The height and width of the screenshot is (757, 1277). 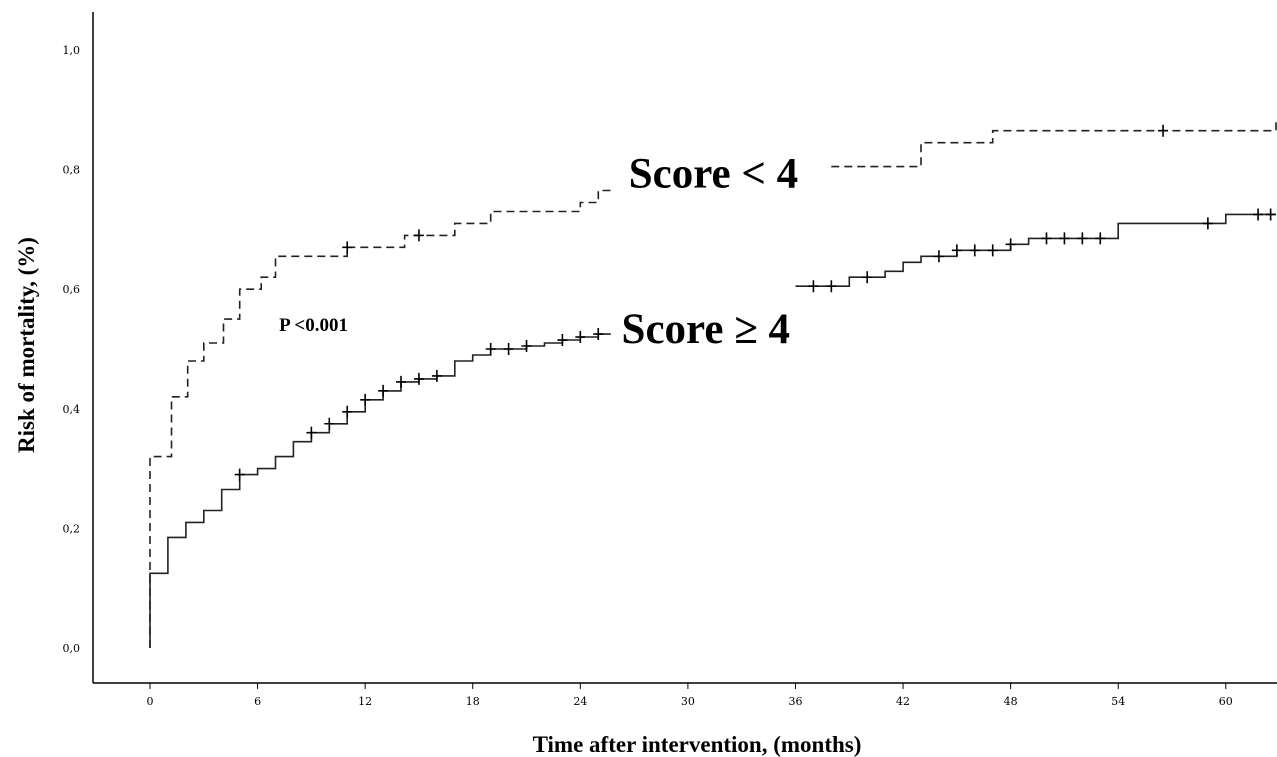 I want to click on x-tick-label: 54, so click(x=1118, y=701).